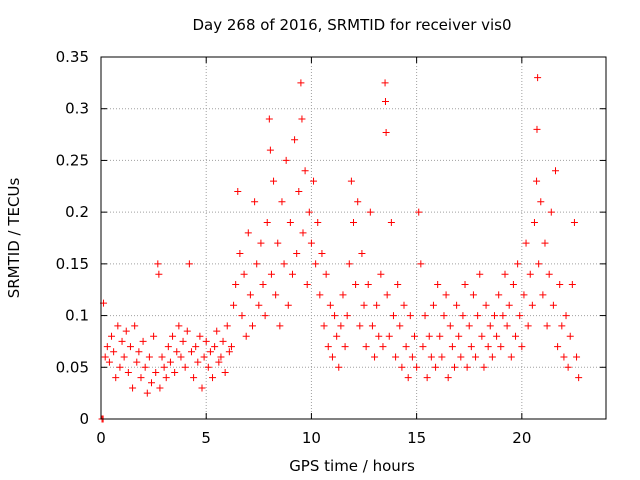 Image resolution: width=640 pixels, height=480 pixels. Describe the element at coordinates (72, 160) in the screenshot. I see `y-tick-label: 0.25` at that location.